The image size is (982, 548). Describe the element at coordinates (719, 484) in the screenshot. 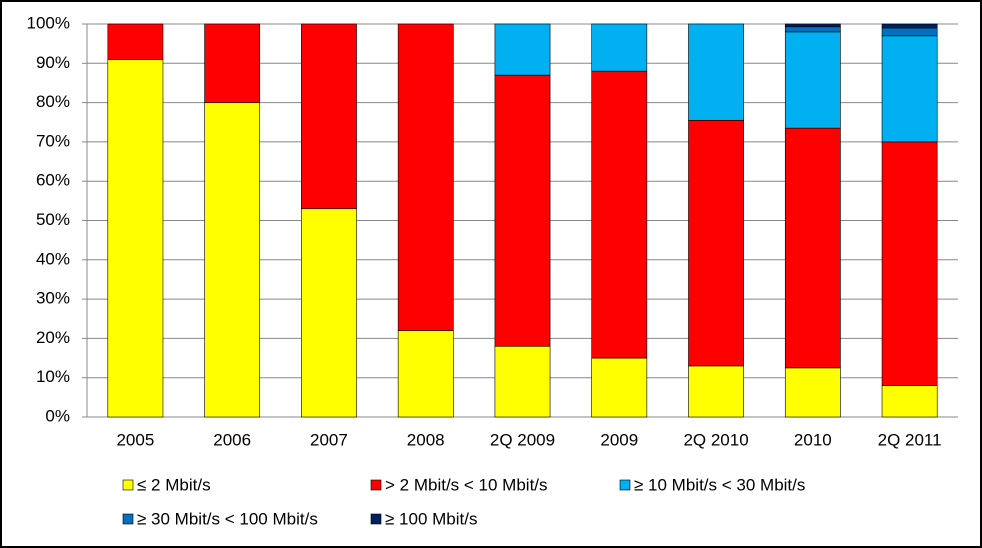

I see `legend-label: ≥ 10 Mbit/s < 30 Mbit/s` at that location.